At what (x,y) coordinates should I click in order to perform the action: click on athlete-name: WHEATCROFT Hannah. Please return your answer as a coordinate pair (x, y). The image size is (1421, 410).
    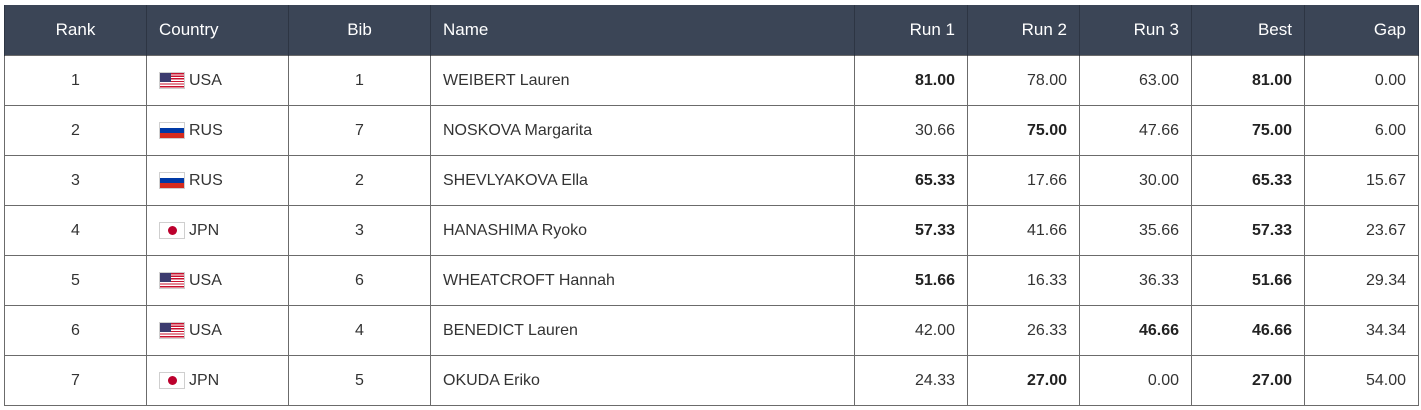
    Looking at the image, I should click on (642, 280).